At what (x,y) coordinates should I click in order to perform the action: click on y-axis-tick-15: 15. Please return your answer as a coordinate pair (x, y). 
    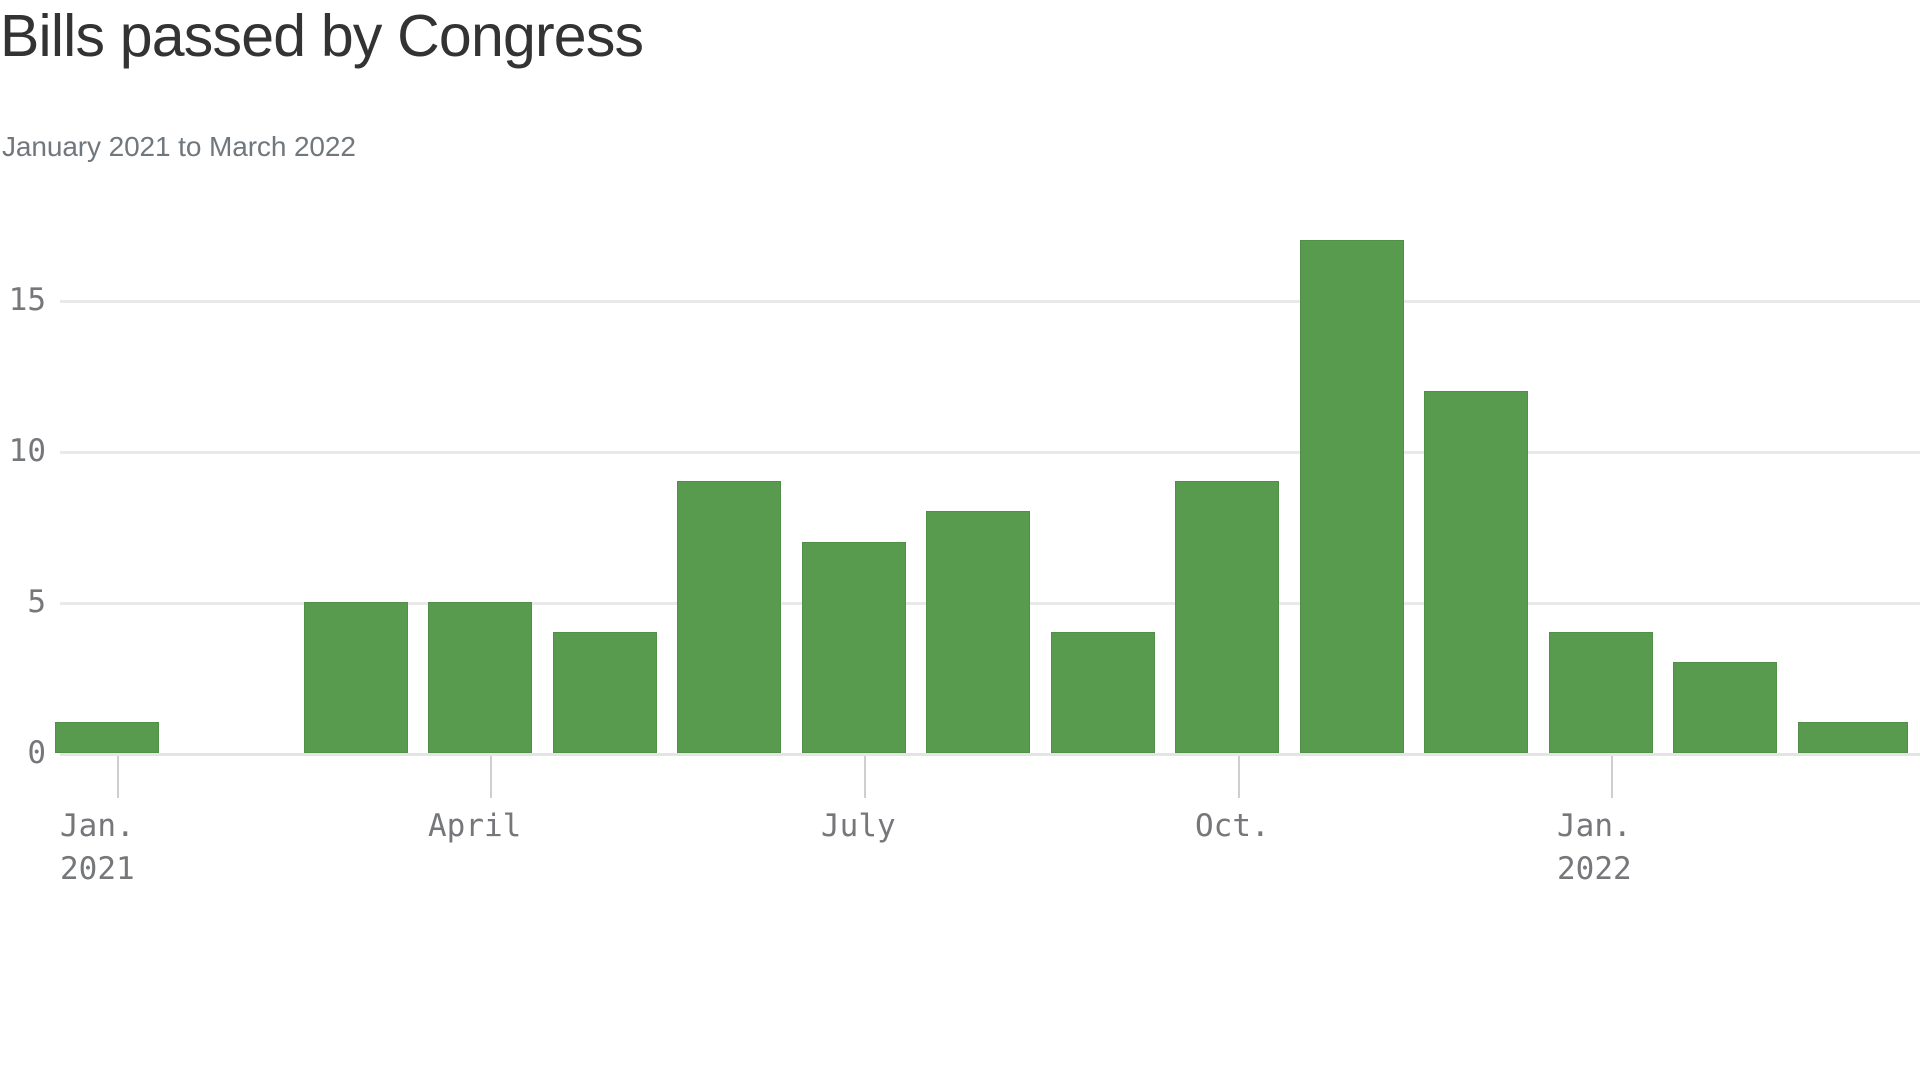
    Looking at the image, I should click on (27, 300).